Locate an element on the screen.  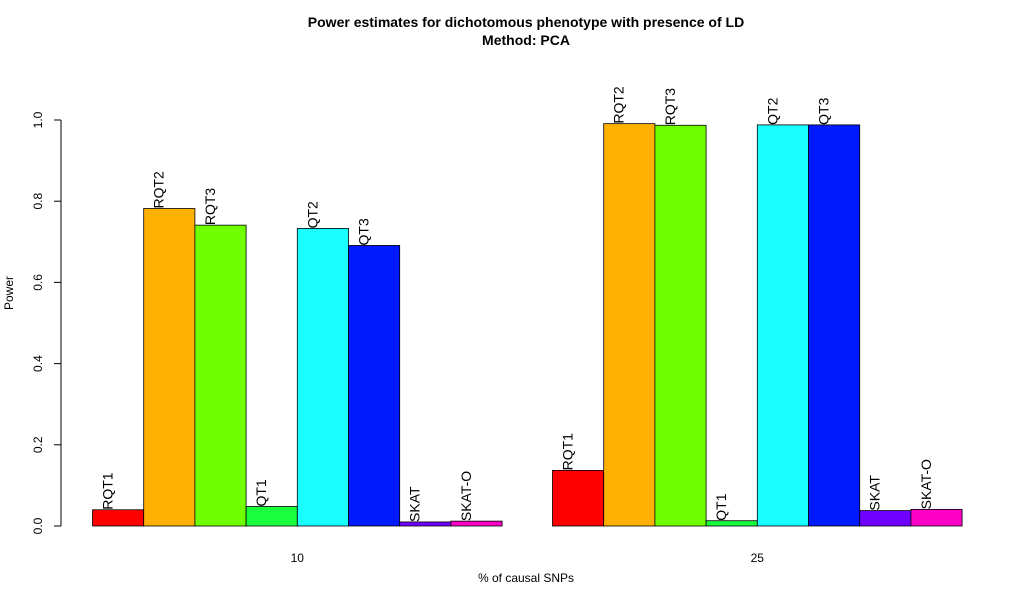
y-tick-label: 0.2 is located at coordinates (38, 444).